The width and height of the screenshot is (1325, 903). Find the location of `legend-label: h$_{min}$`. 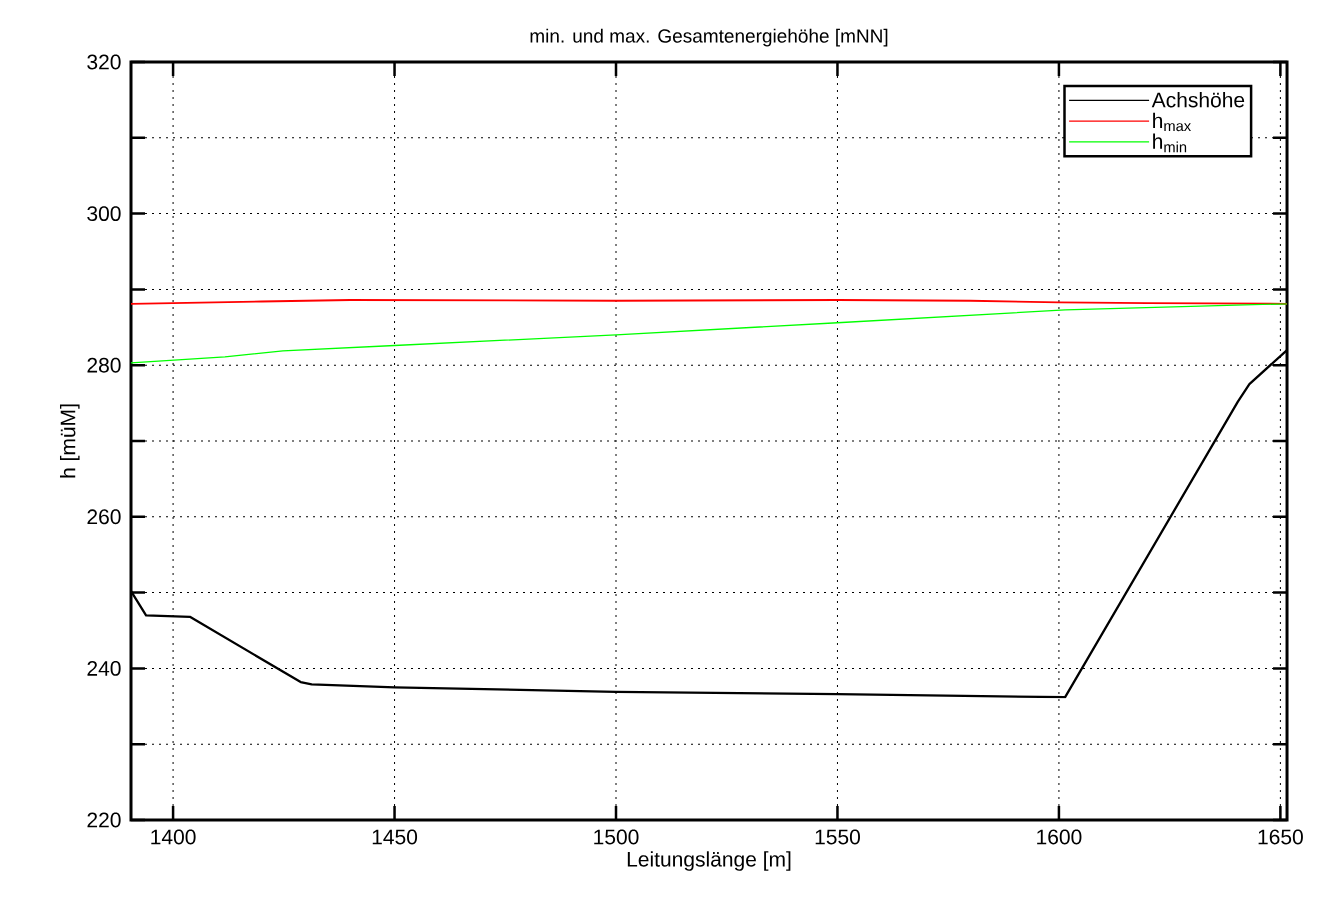

legend-label: h$_{min}$ is located at coordinates (1170, 143).